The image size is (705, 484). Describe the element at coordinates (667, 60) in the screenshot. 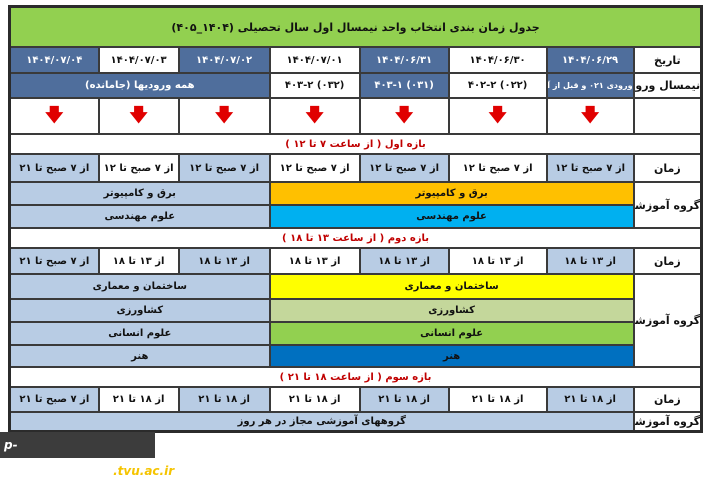

I see `date-label: تاریخ` at that location.